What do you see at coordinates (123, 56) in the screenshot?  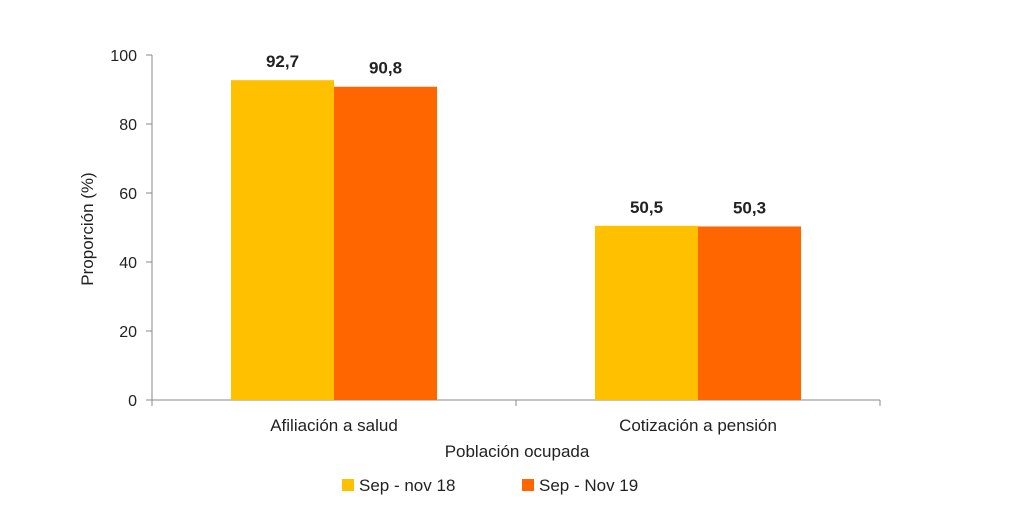 I see `y-tick-label: 100` at bounding box center [123, 56].